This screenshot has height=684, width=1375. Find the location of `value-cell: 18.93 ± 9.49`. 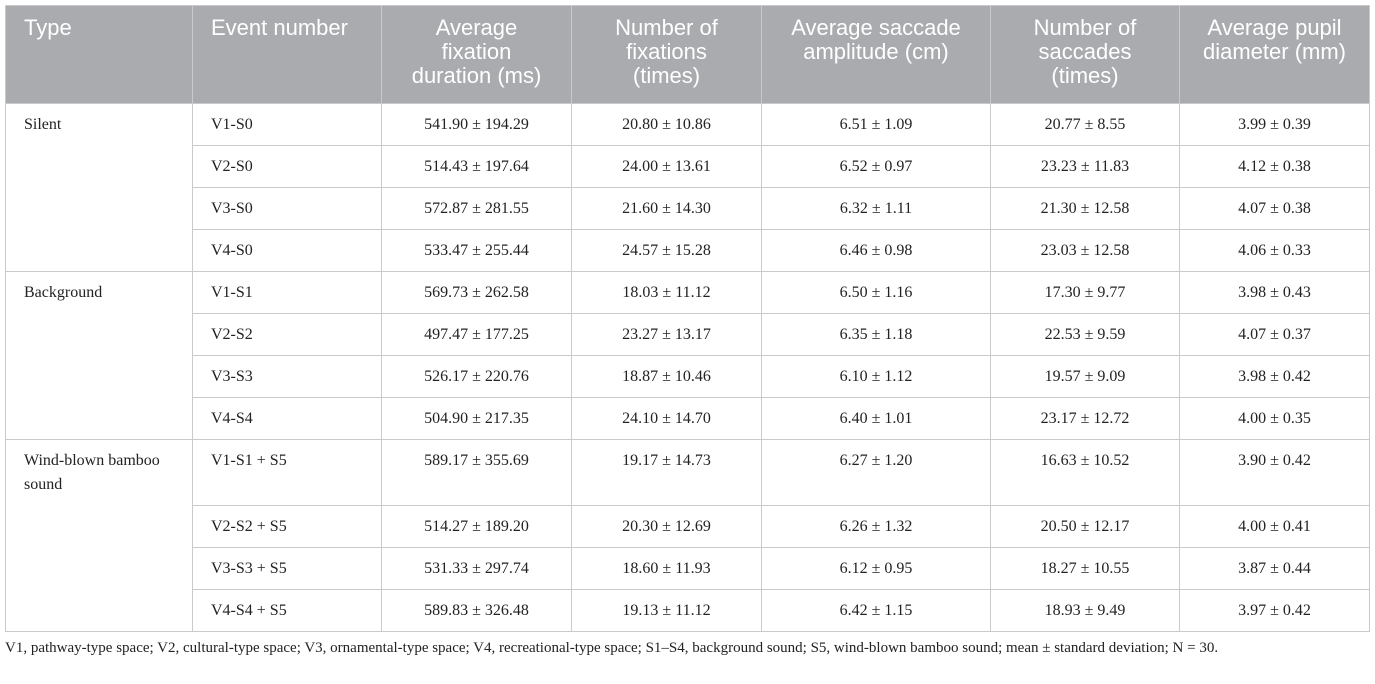

value-cell: 18.93 ± 9.49 is located at coordinates (1085, 610).